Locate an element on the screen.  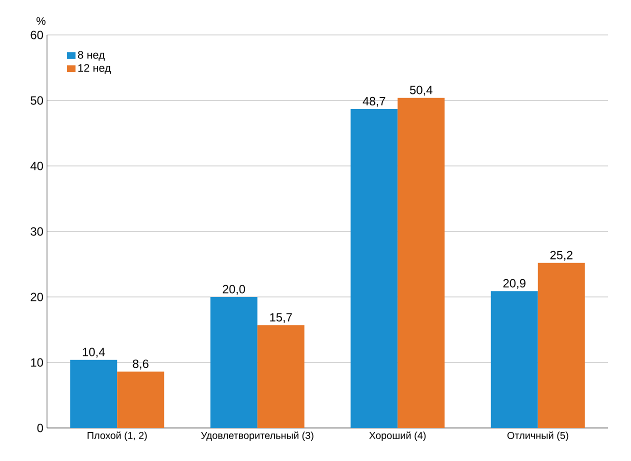
y-tick-label: 0 is located at coordinates (40, 428).